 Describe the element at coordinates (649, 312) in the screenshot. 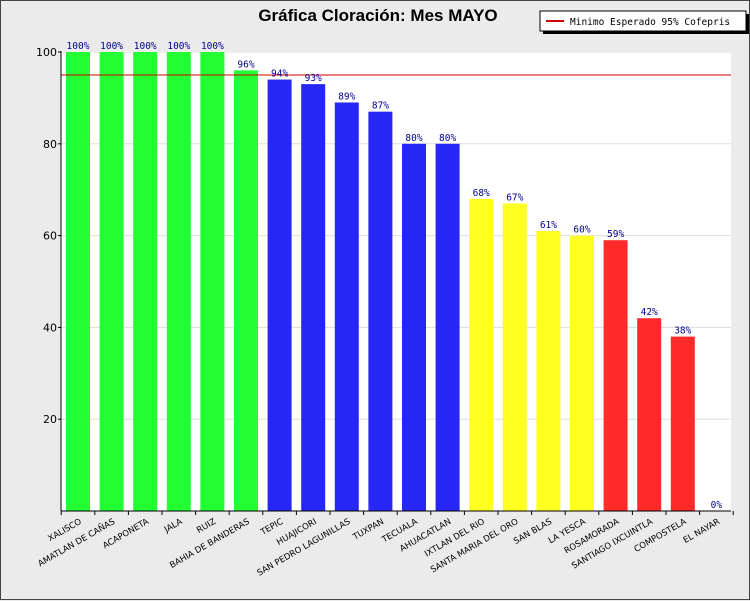

I see `data-label: 42%` at that location.